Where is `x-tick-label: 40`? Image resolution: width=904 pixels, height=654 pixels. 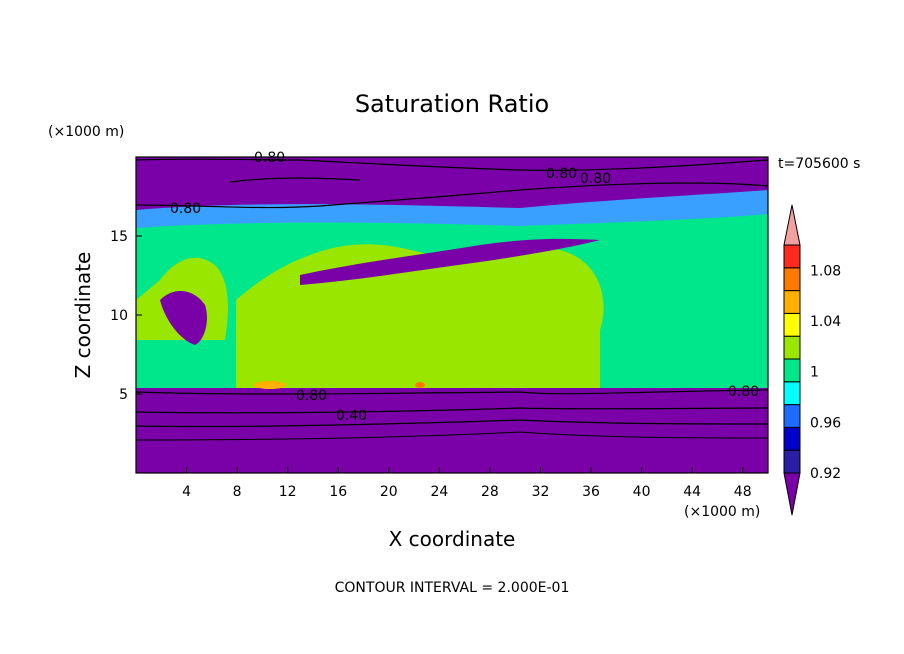
x-tick-label: 40 is located at coordinates (642, 492).